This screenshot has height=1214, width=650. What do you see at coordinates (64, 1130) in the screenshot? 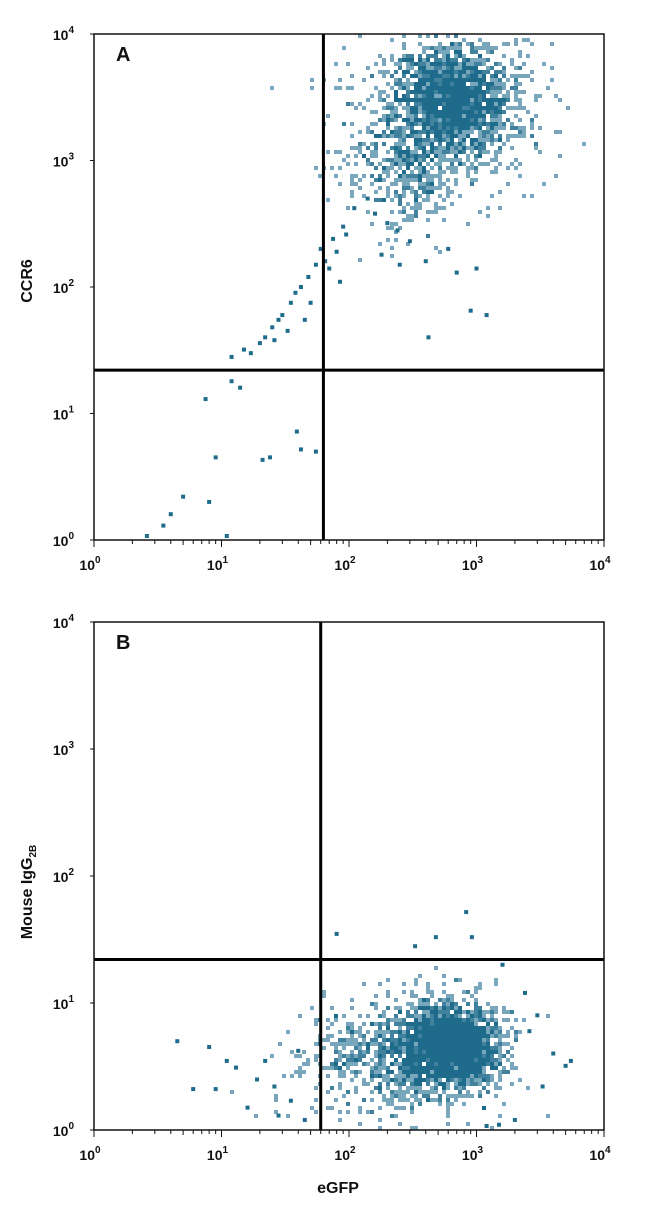
I see `y-tick-label: 100` at bounding box center [64, 1130].